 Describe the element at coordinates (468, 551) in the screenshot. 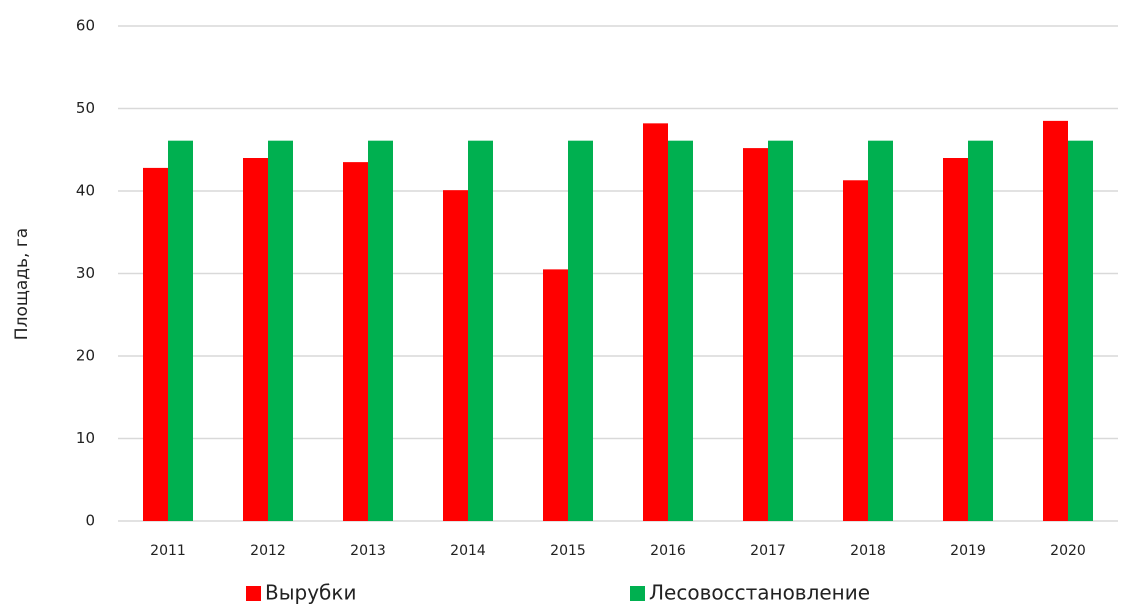

I see `x-tick-label: 2014` at that location.